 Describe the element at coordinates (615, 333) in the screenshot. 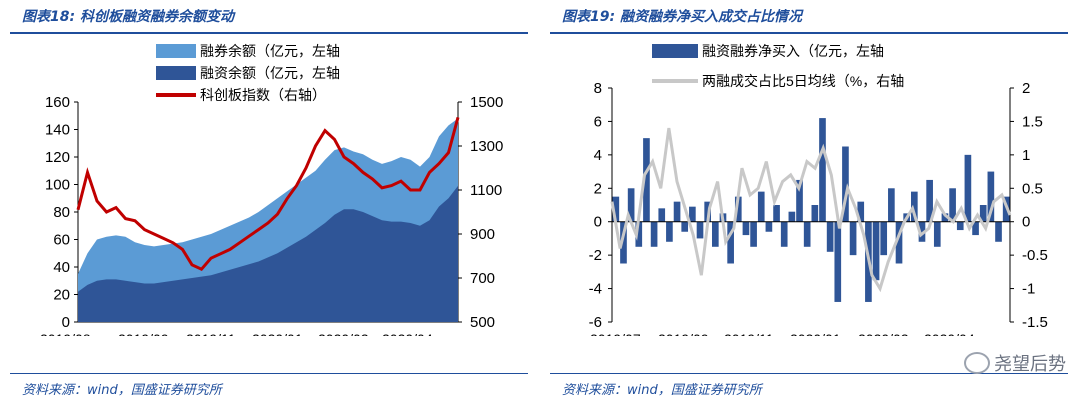

I see `x-tick-label: 2019/07` at that location.